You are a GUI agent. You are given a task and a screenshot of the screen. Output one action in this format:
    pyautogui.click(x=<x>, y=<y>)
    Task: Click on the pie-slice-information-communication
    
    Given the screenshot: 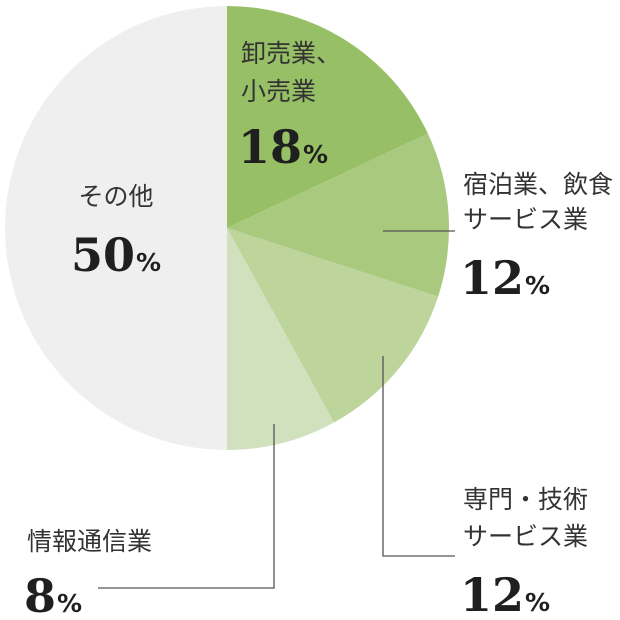 What is the action you would take?
    pyautogui.click(x=280, y=339)
    